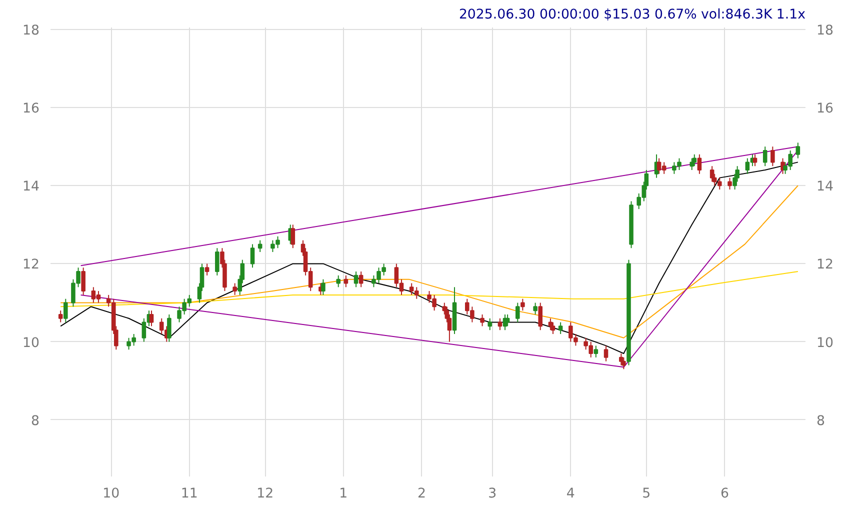 The height and width of the screenshot is (507, 867). Describe the element at coordinates (189, 494) in the screenshot. I see `x-tick-label: 11` at that location.